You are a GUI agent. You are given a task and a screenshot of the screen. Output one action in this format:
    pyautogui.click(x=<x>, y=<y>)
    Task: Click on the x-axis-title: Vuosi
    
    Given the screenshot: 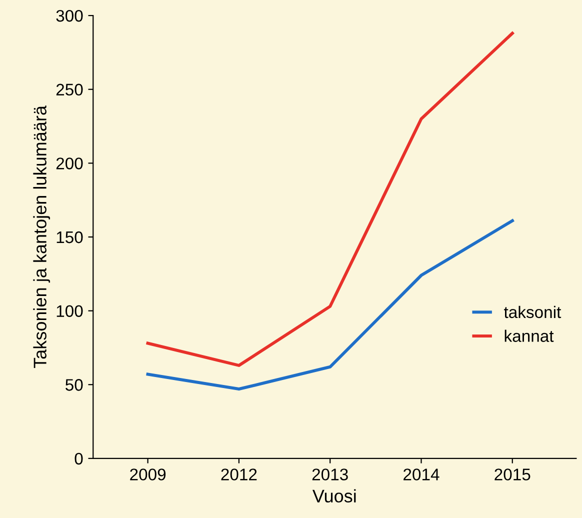 What is the action you would take?
    pyautogui.click(x=334, y=496)
    